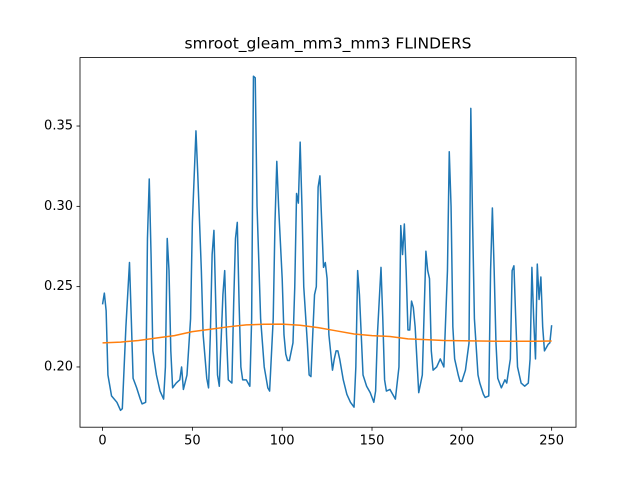  Describe the element at coordinates (551, 441) in the screenshot. I see `x-tick-label: 250` at that location.